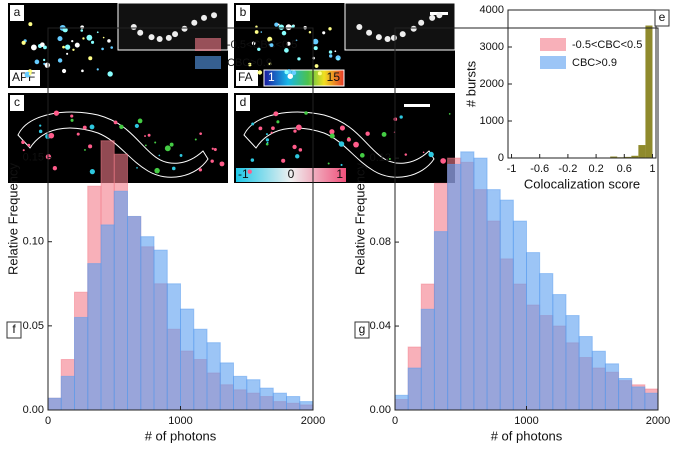  I want to click on x-tick-label: 1, so click(652, 169).